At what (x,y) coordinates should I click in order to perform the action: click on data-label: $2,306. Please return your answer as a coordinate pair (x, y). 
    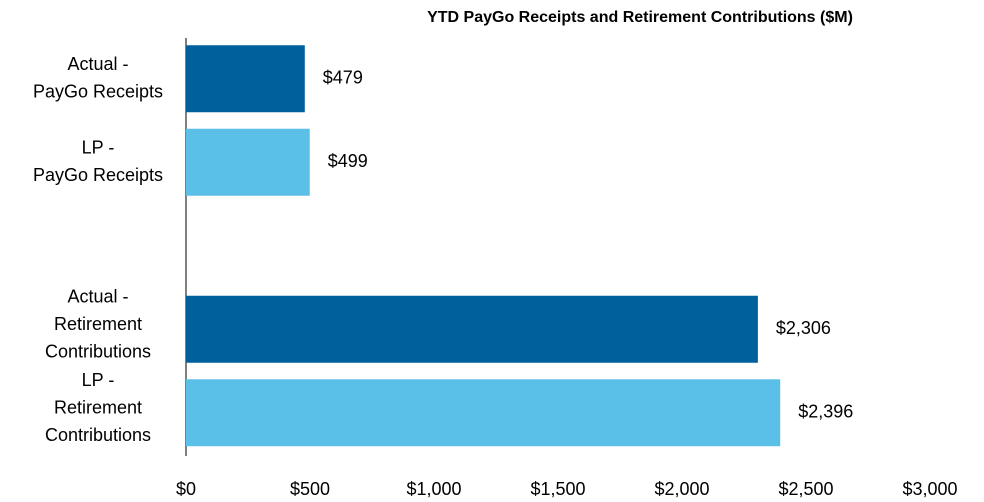
    Looking at the image, I should click on (803, 328).